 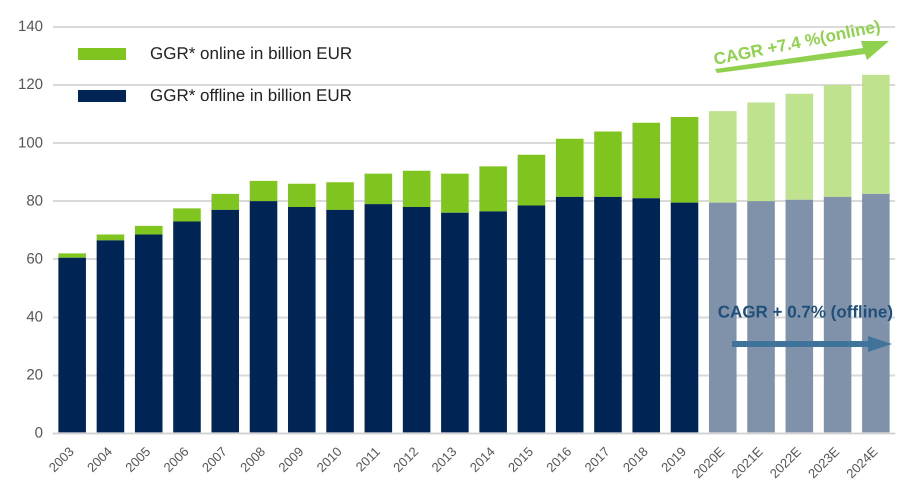 What do you see at coordinates (39, 433) in the screenshot?
I see `y-tick-label: 0` at bounding box center [39, 433].